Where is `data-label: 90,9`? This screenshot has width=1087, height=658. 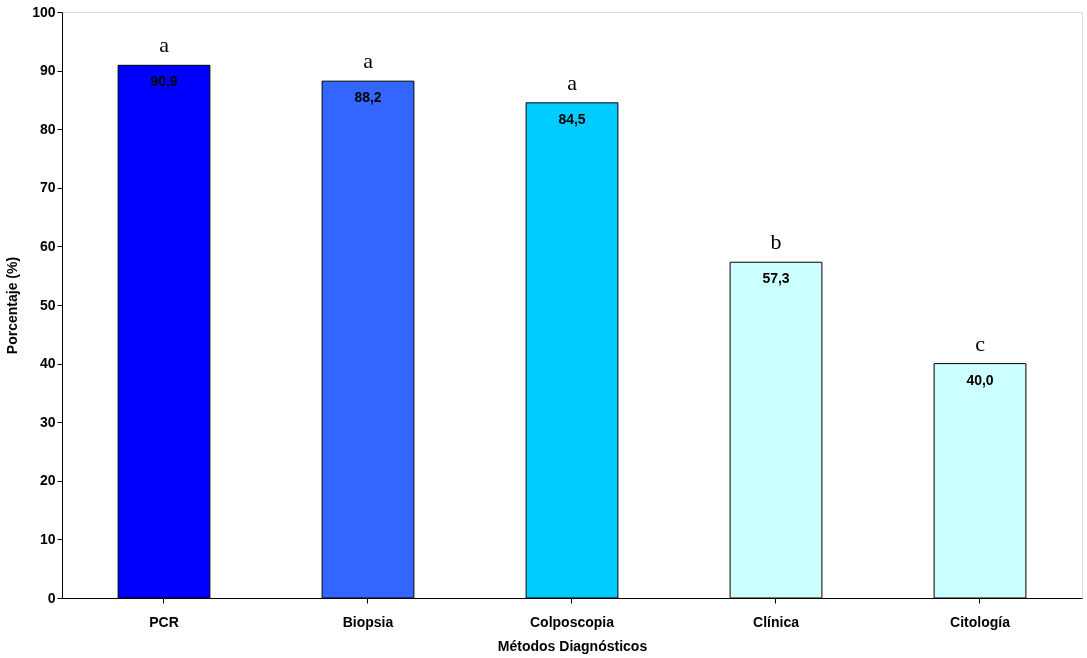
data-label: 90,9 is located at coordinates (164, 81).